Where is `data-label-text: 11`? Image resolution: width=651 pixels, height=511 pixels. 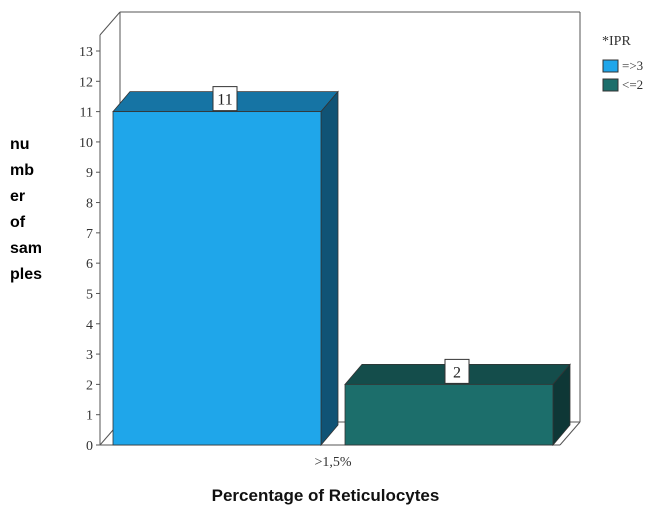 data-label-text: 11 is located at coordinates (224, 100).